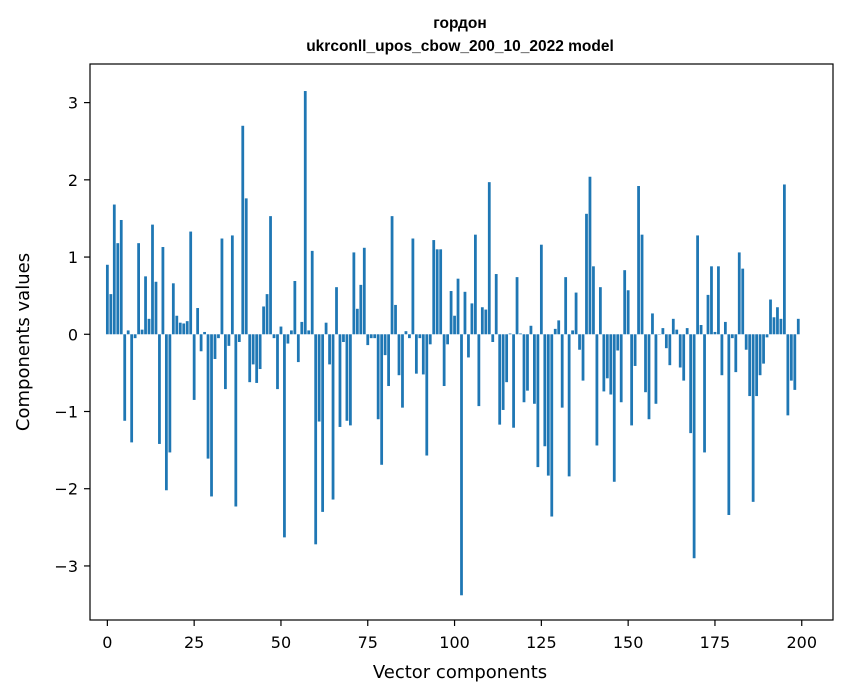 The image size is (847, 696). Describe the element at coordinates (66, 566) in the screenshot. I see `y-tick-label: −3` at that location.